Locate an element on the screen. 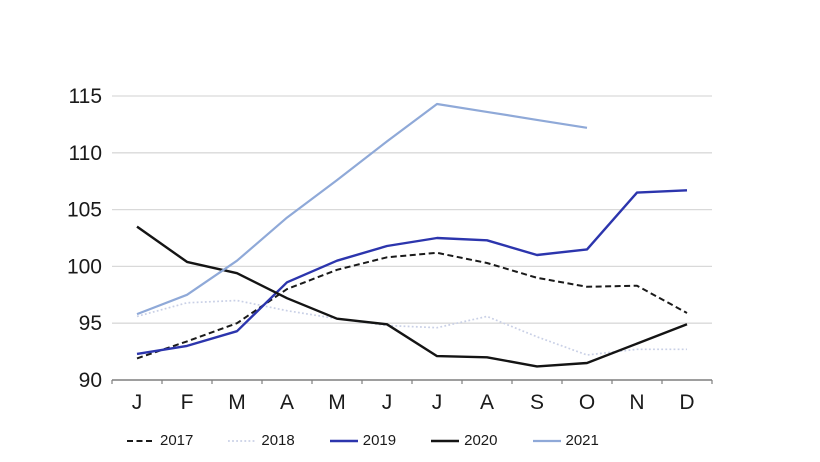 The width and height of the screenshot is (820, 462). legend-swatch-2018 is located at coordinates (242, 441).